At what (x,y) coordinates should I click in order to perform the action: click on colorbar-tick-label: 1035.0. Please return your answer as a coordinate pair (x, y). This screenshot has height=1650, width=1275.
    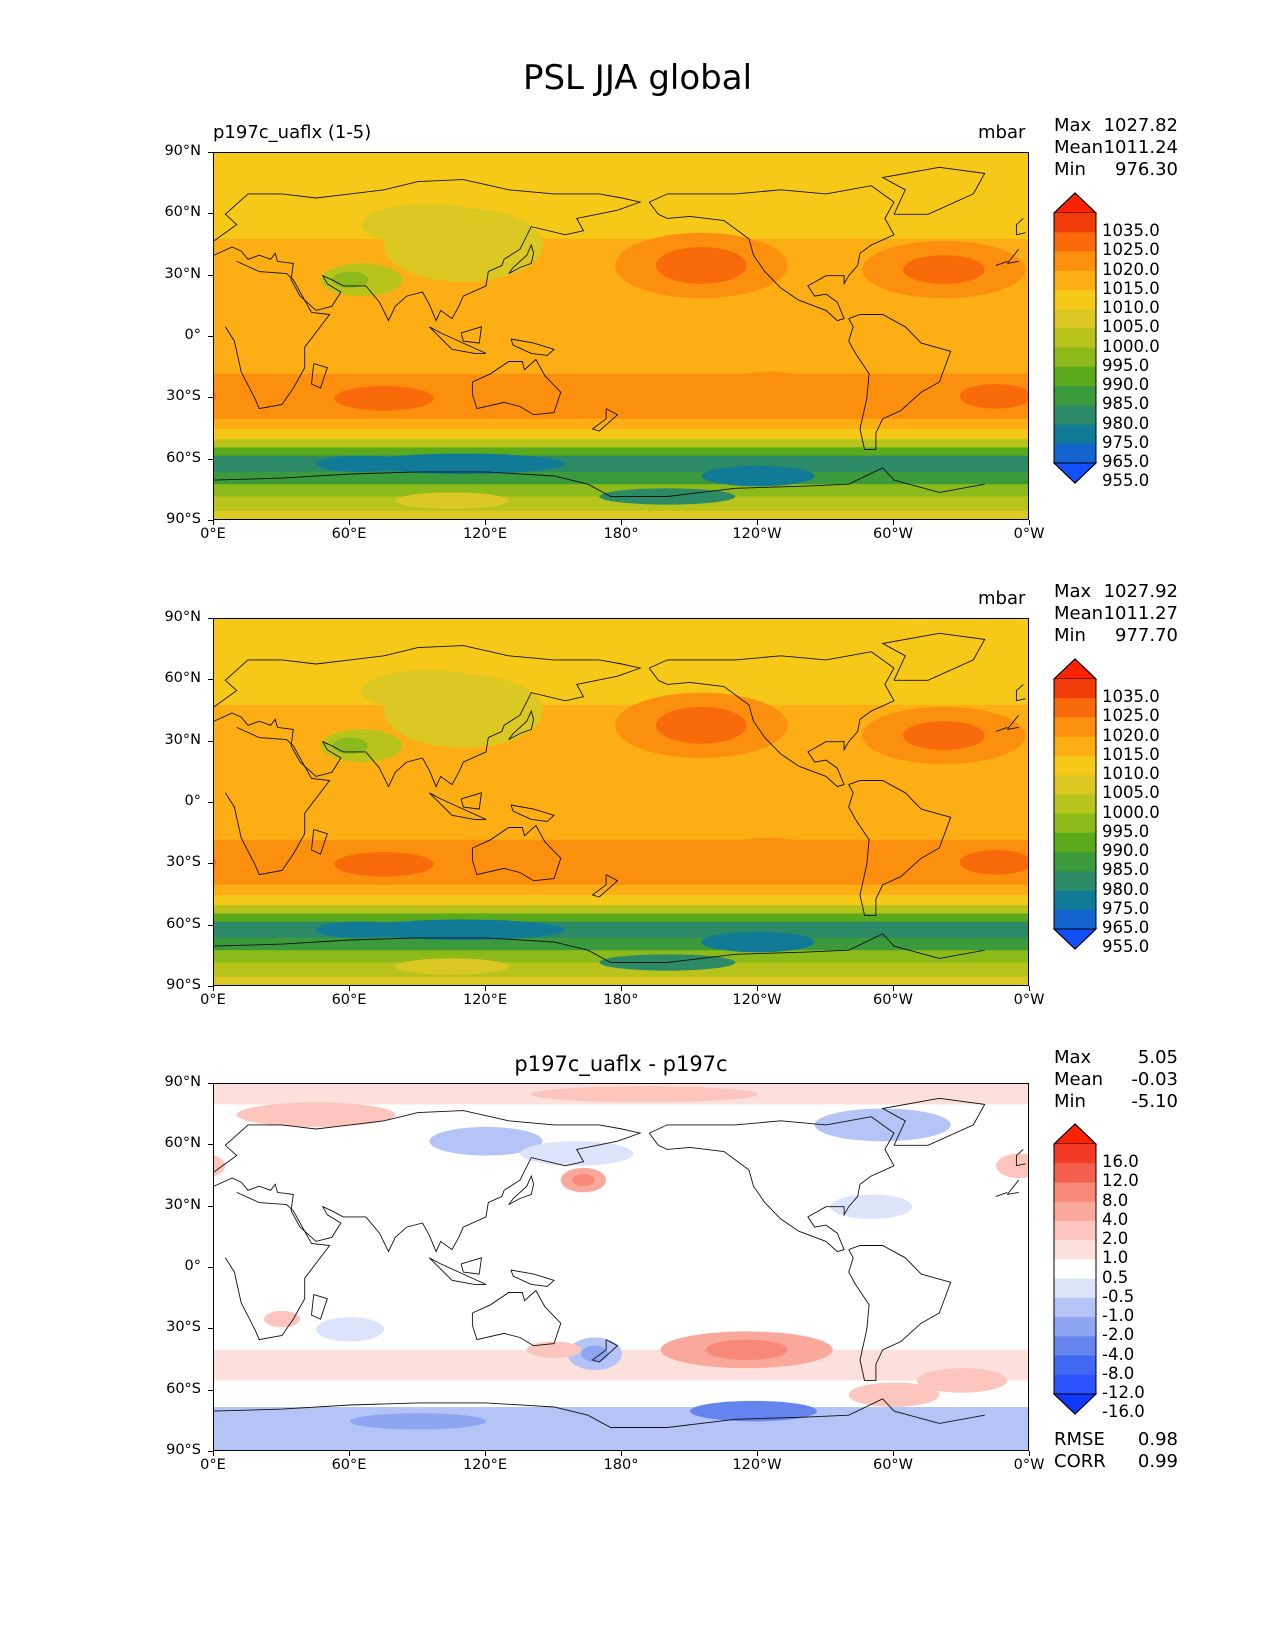
    Looking at the image, I should click on (1131, 231).